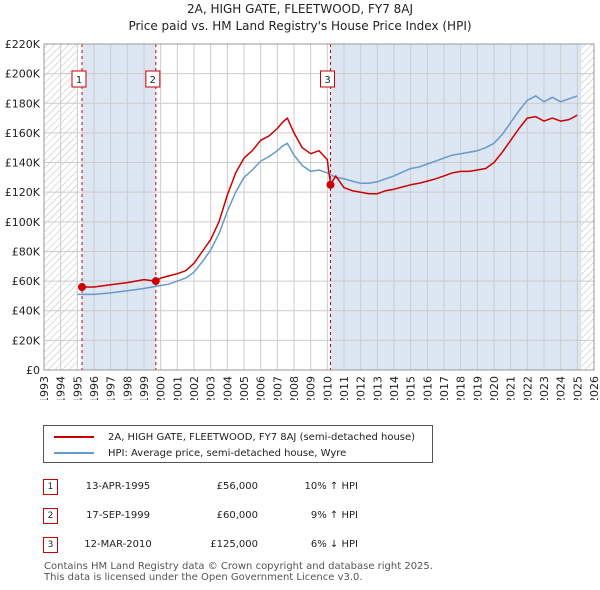 The height and width of the screenshot is (590, 600). I want to click on x-tick-label: 2006, so click(261, 388).